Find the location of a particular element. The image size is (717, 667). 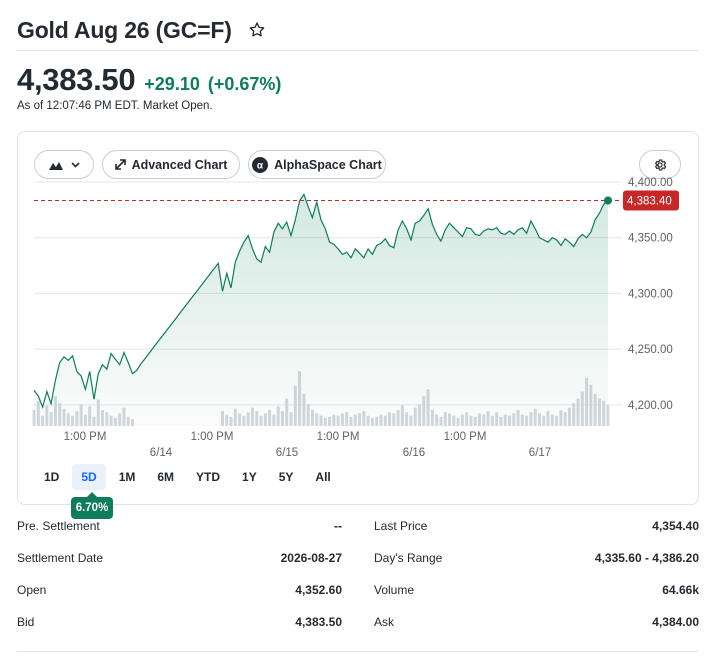

stat-value: 4,352.60 is located at coordinates (318, 590).